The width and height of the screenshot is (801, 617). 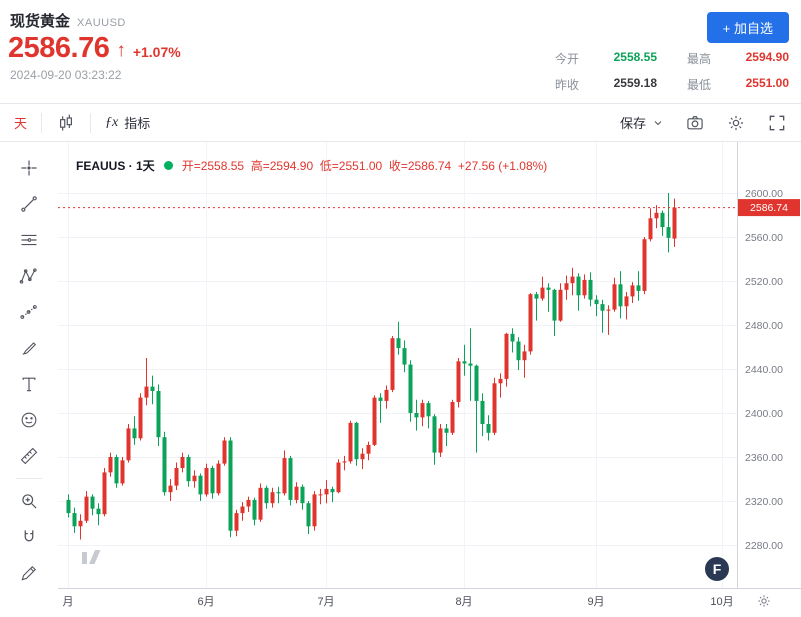 What do you see at coordinates (137, 123) in the screenshot?
I see `indicators-label: 指标` at bounding box center [137, 123].